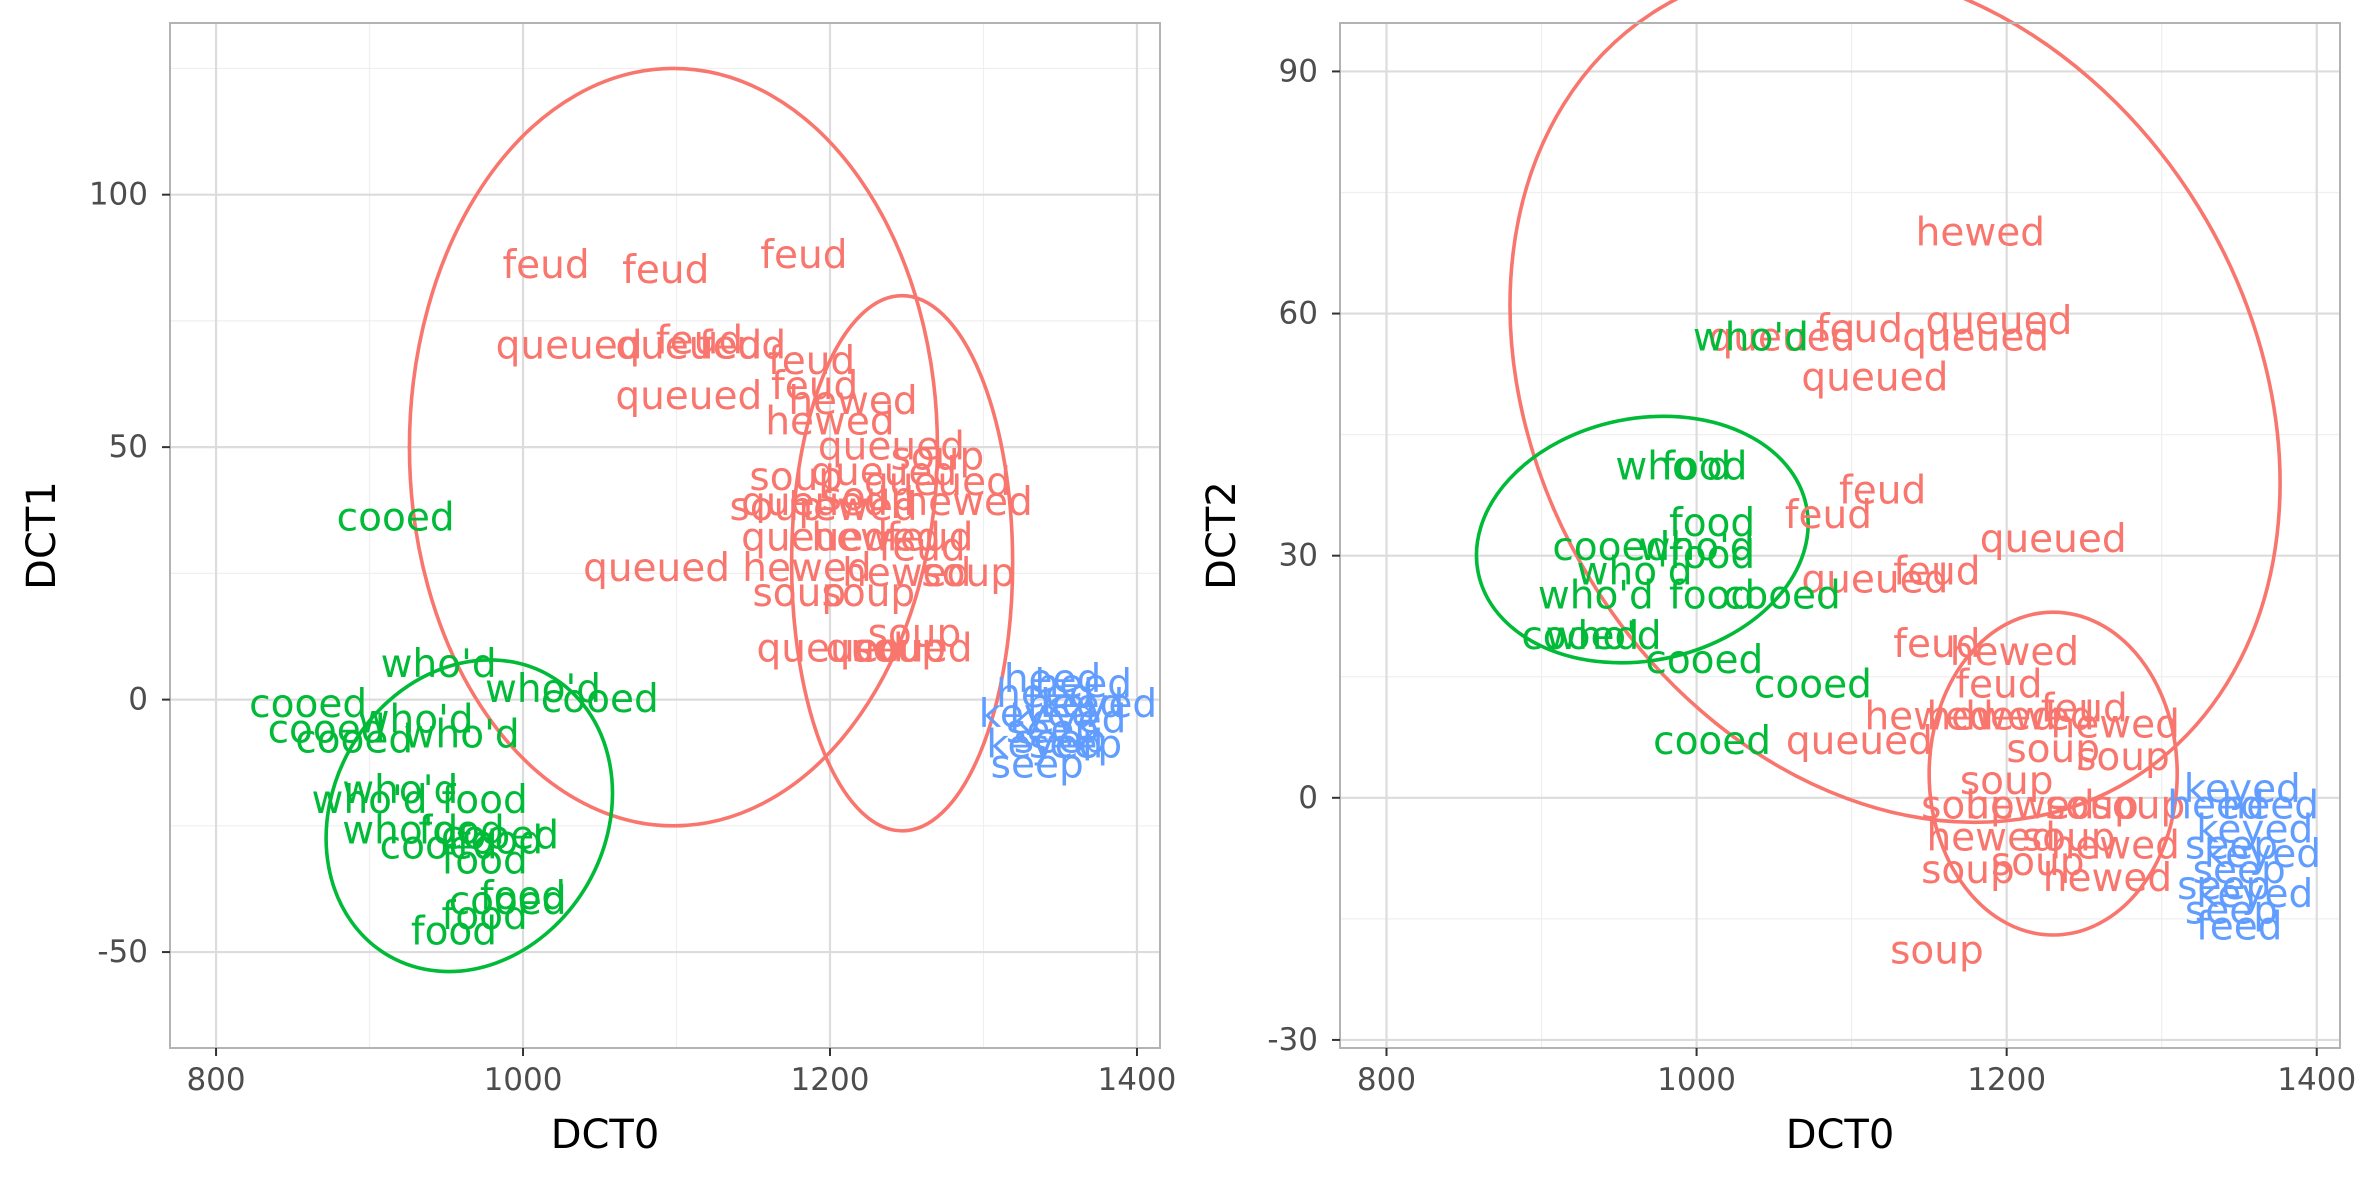 The width and height of the screenshot is (2362, 1181). What do you see at coordinates (122, 952) in the screenshot?
I see `y-tick-label: -50` at bounding box center [122, 952].